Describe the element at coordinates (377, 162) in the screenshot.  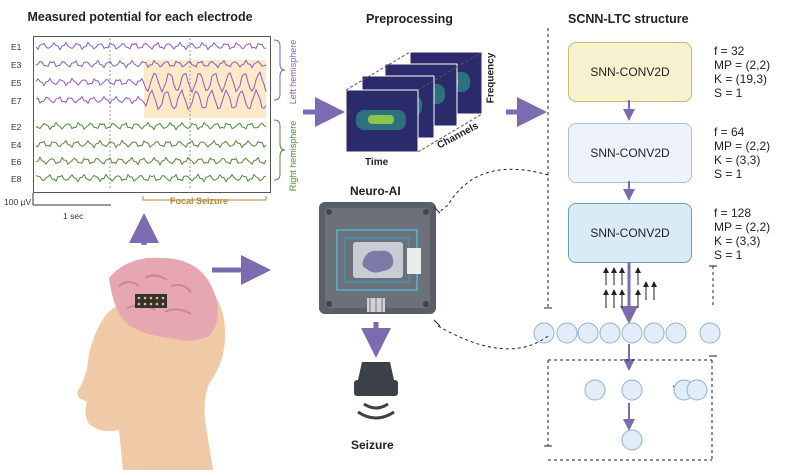
I see `time-axis-label: Time` at that location.